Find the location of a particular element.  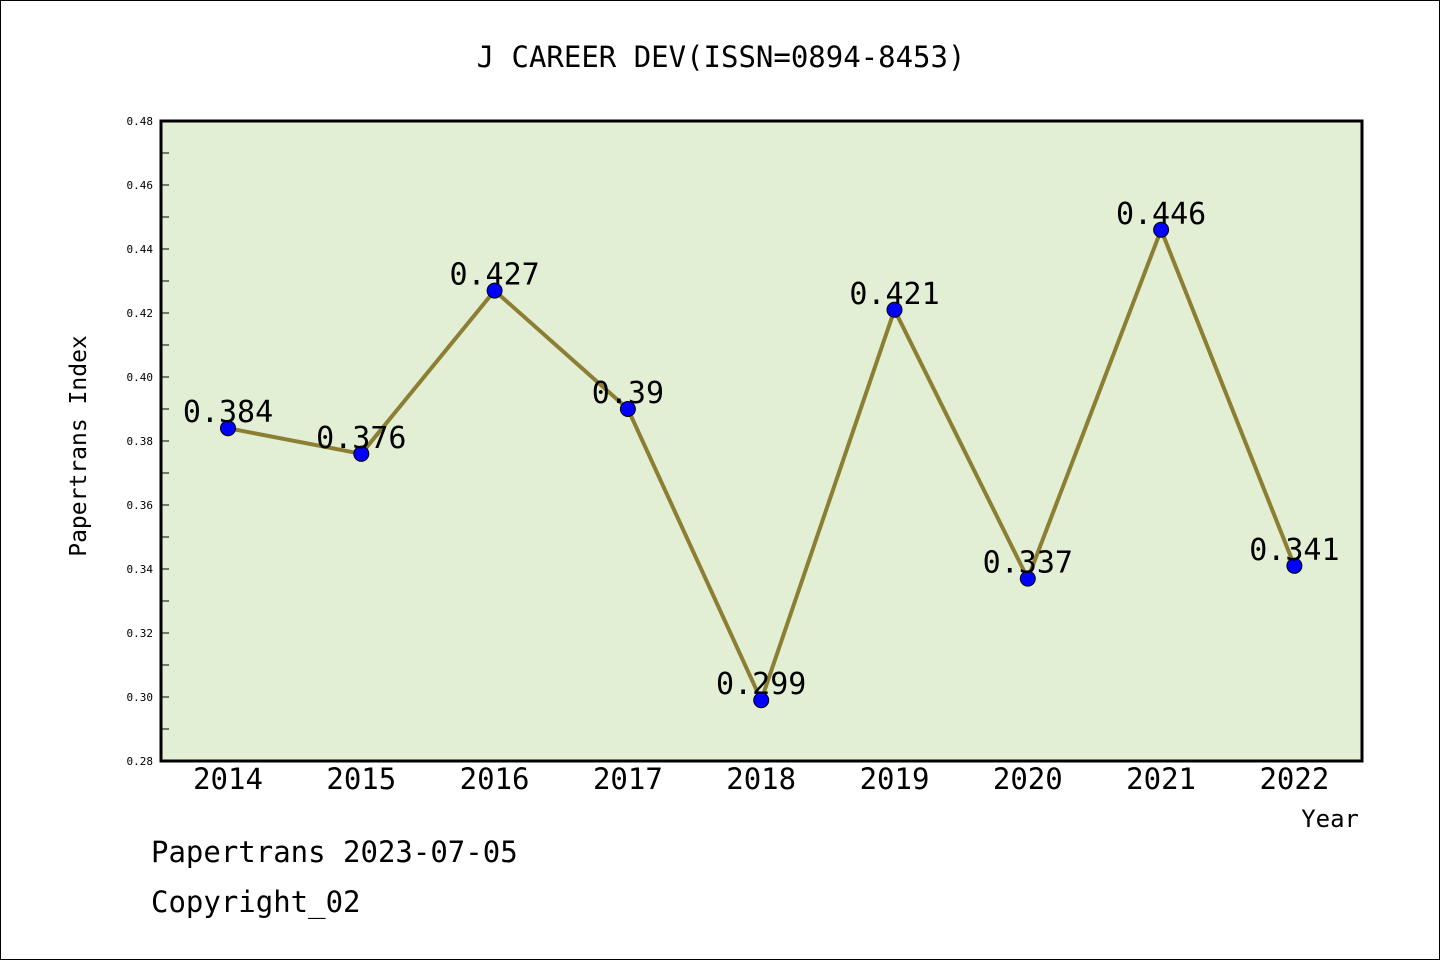

y-tick-label: 0.30 is located at coordinates (140, 697).